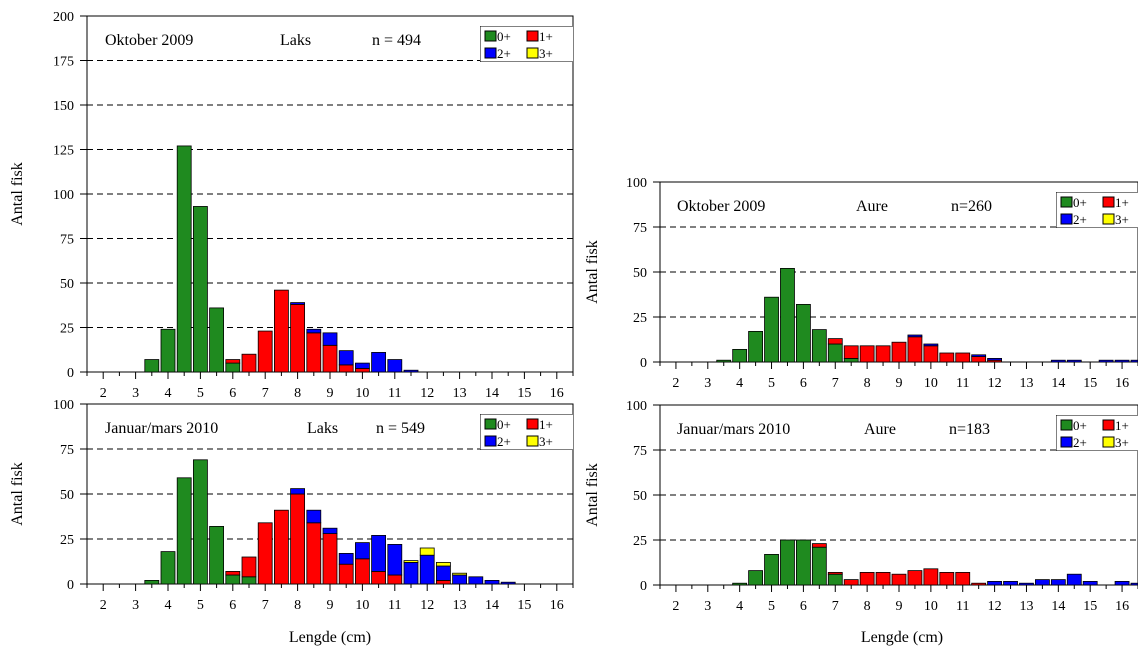 The height and width of the screenshot is (647, 1138). What do you see at coordinates (546, 53) in the screenshot?
I see `legend-label: 3+` at bounding box center [546, 53].